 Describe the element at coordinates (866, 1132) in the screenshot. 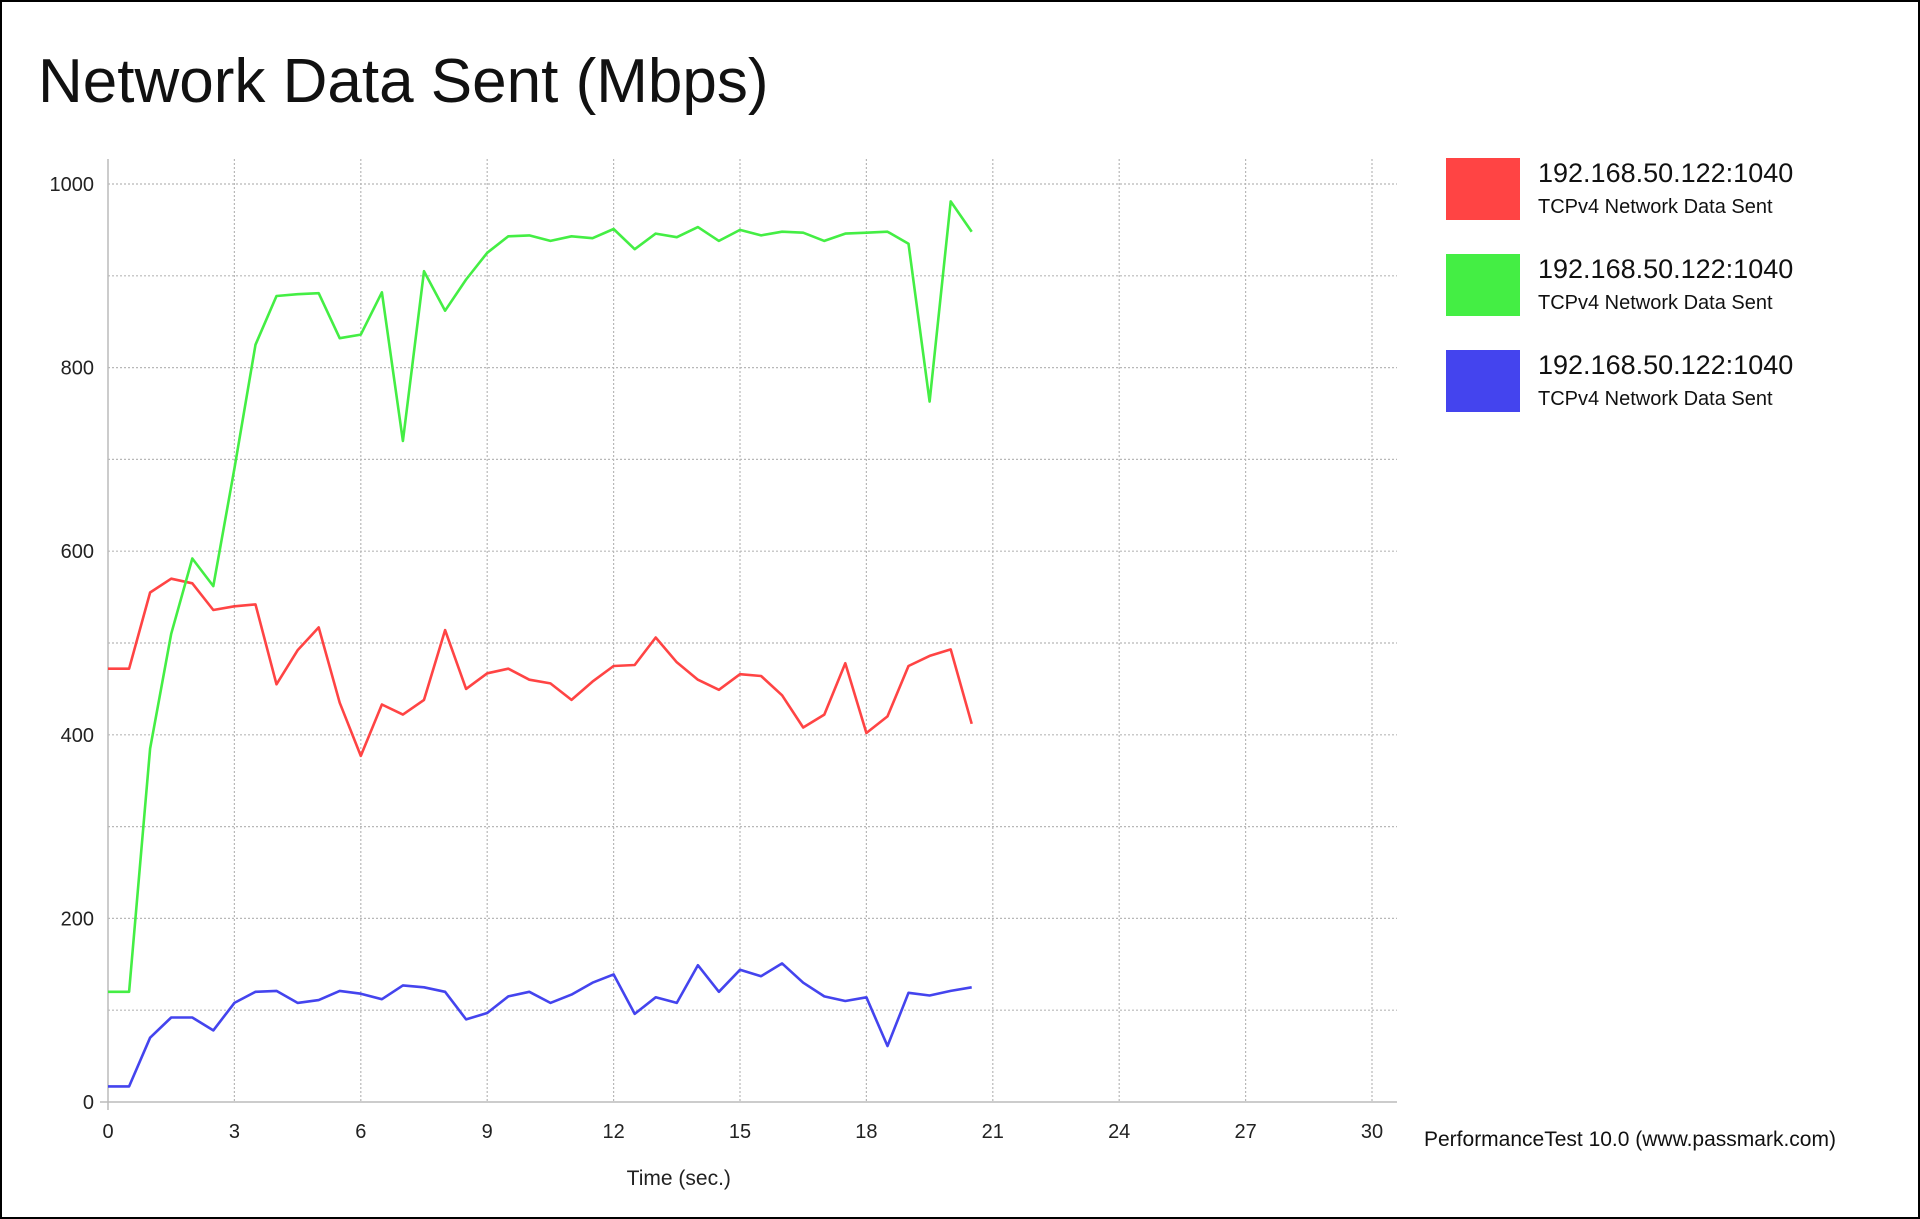

I see `x-tick-label: 18` at that location.